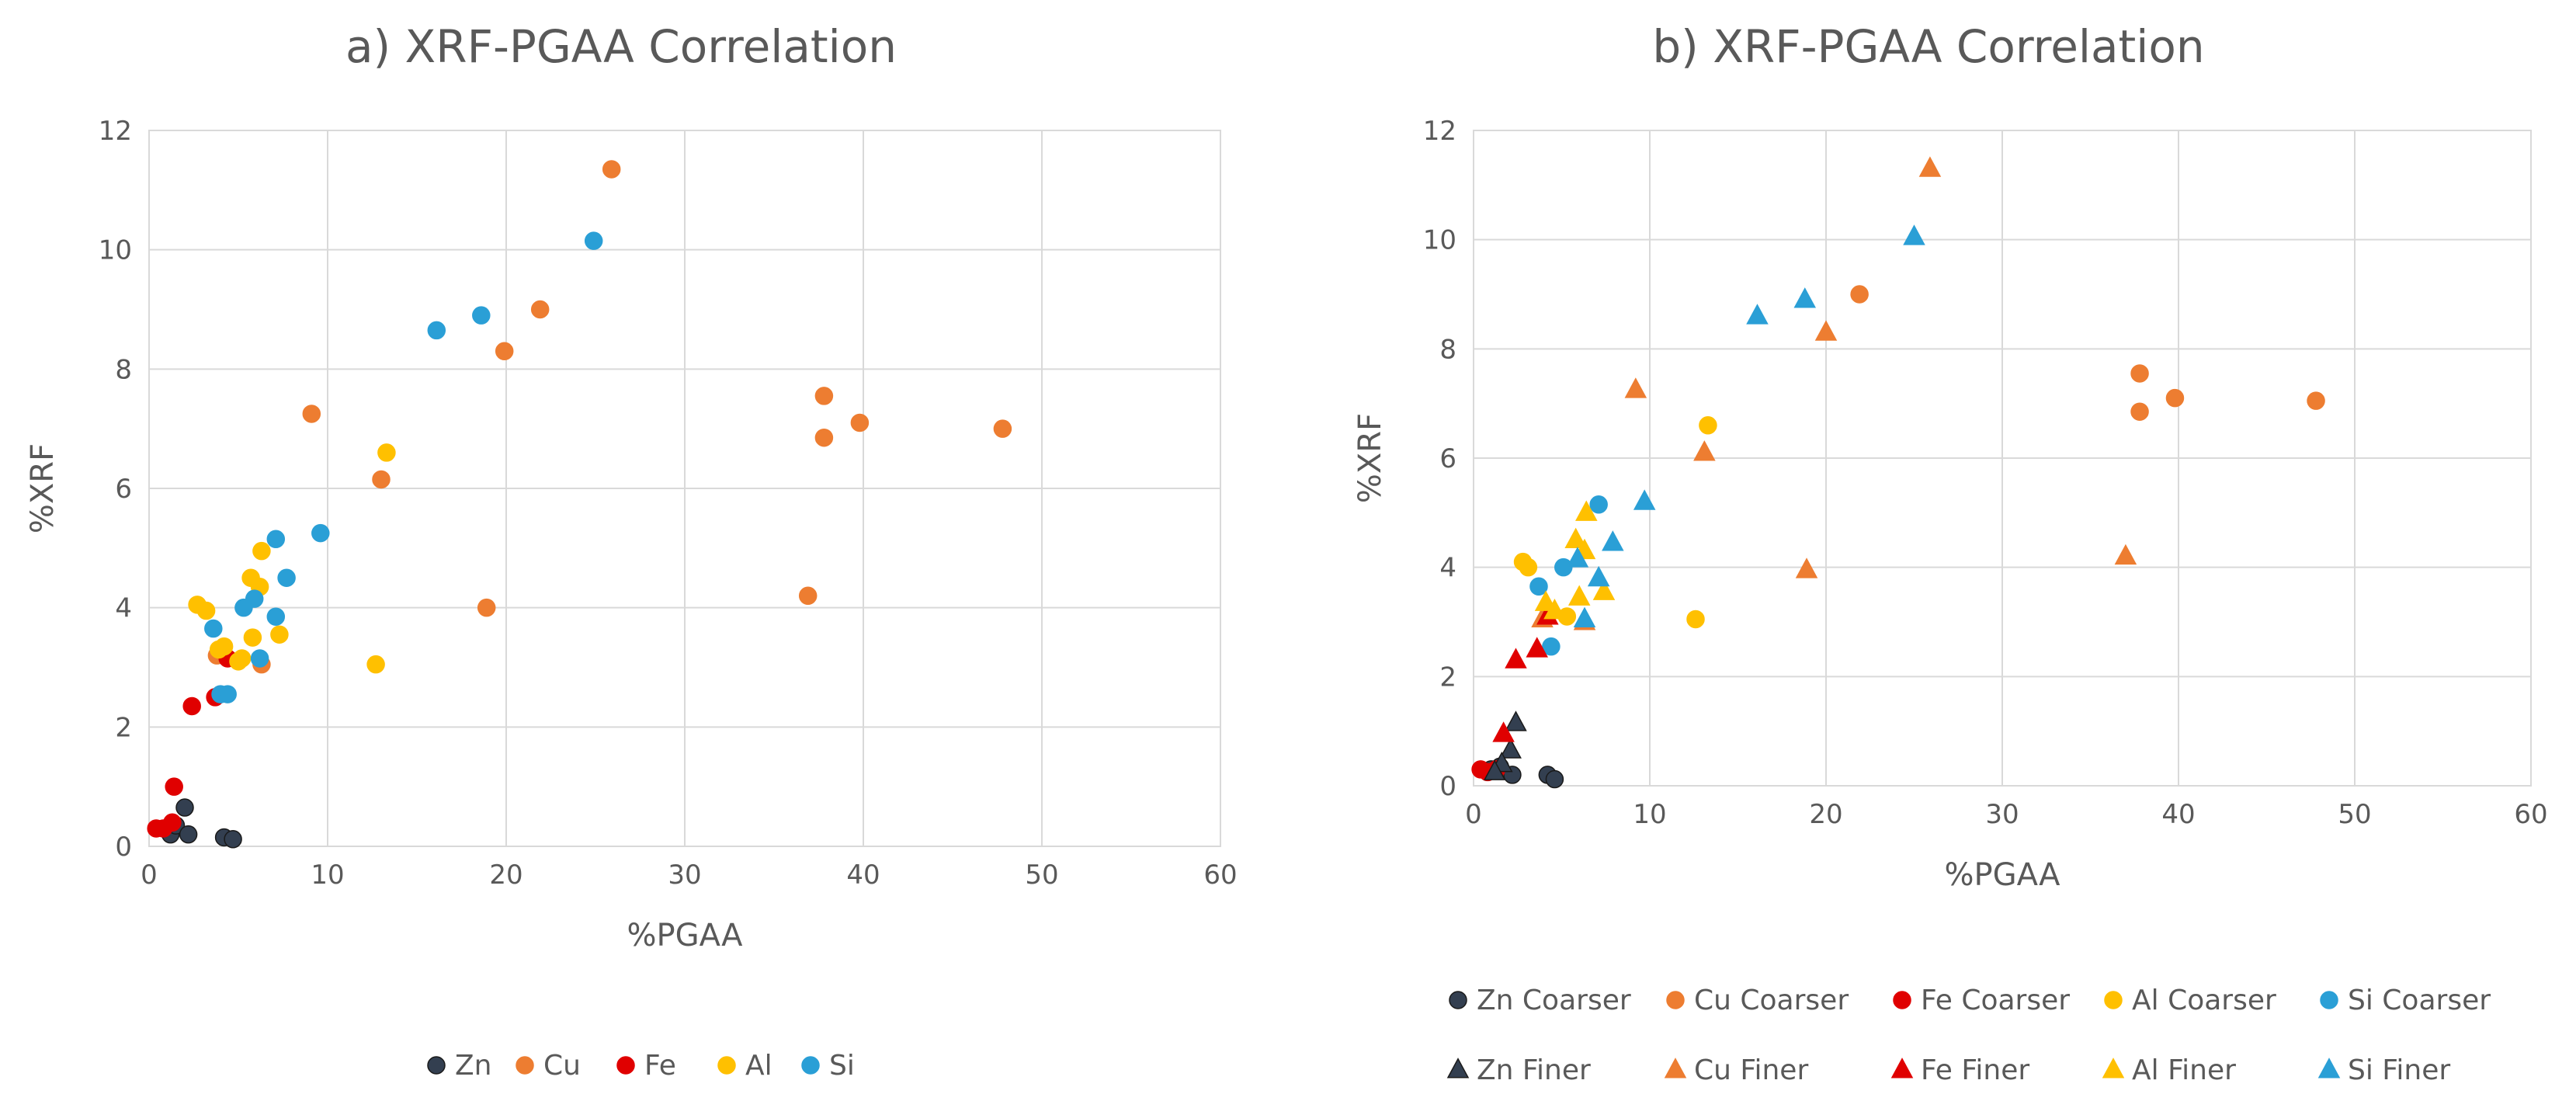 Image resolution: width=2576 pixels, height=1108 pixels. Describe the element at coordinates (1751, 1070) in the screenshot. I see `legend-label: Cu Finer` at that location.